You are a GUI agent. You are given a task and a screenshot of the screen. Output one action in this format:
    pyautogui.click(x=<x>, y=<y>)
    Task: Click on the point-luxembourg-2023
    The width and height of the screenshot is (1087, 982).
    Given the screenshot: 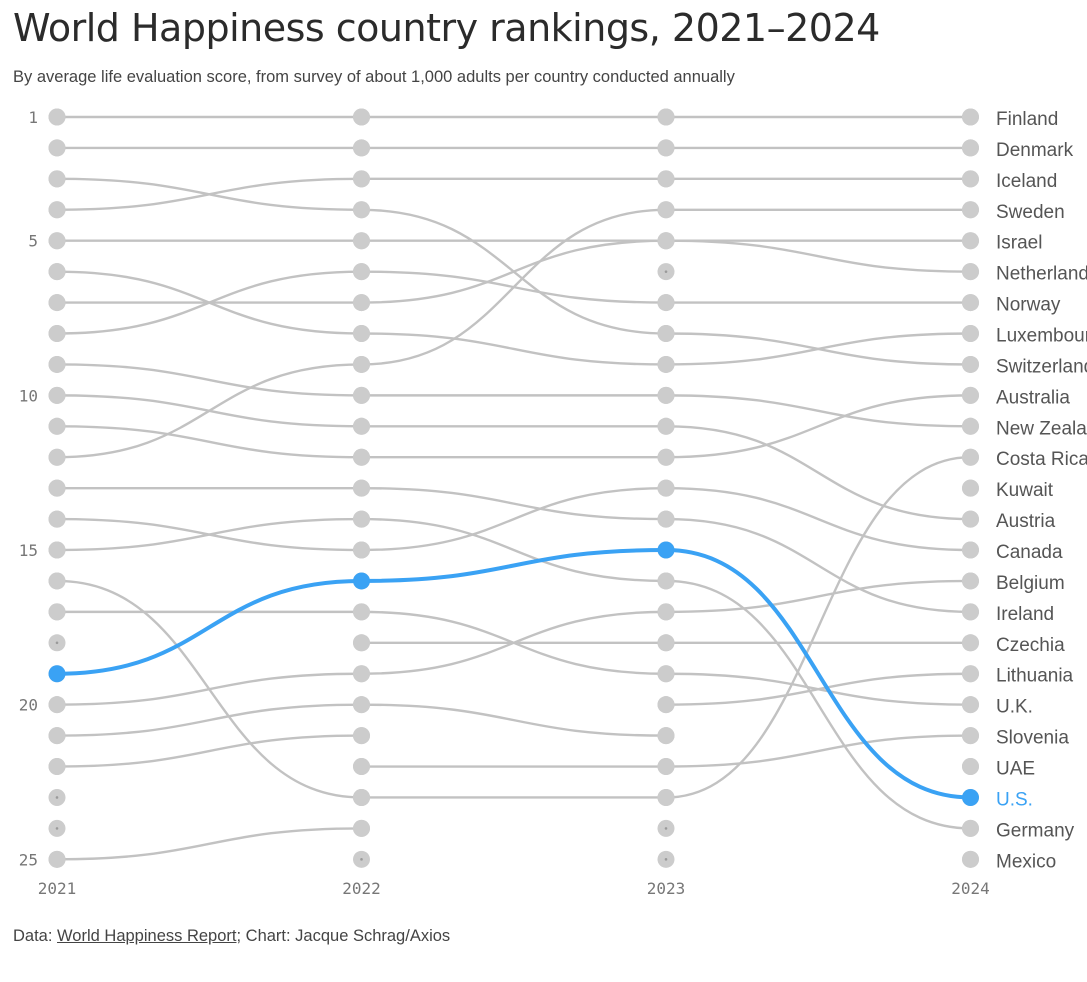 What is the action you would take?
    pyautogui.click(x=666, y=364)
    